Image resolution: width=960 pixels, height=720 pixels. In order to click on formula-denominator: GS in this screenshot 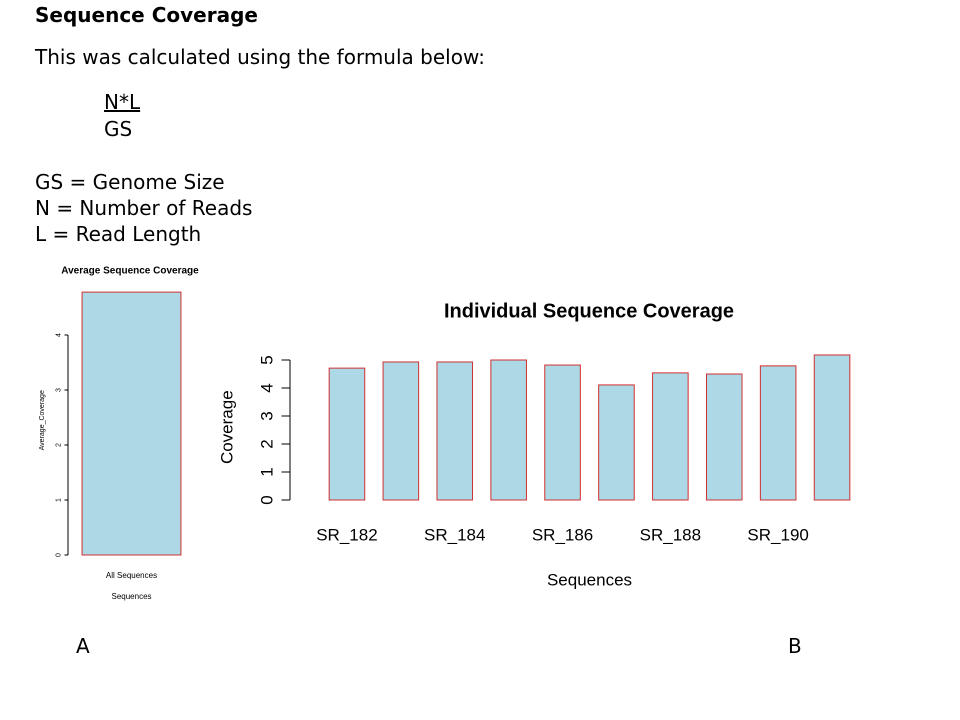, I will do `click(118, 129)`.